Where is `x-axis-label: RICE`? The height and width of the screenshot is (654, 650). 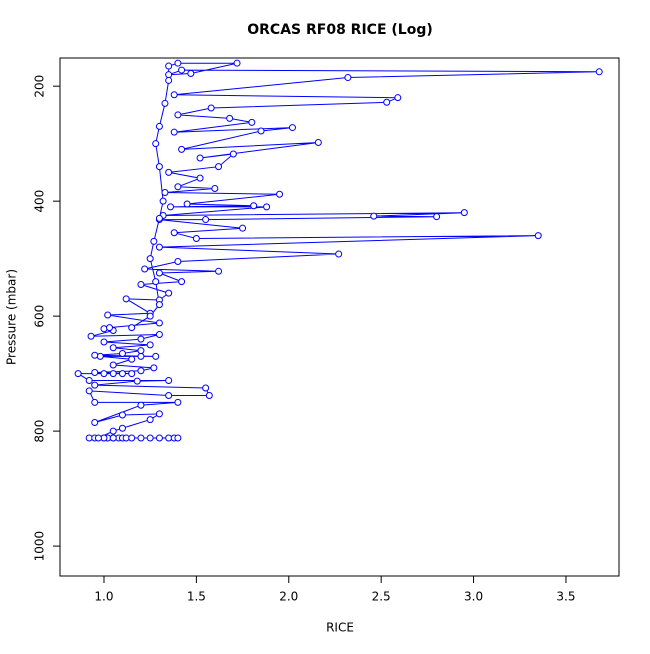
x-axis-label: RICE is located at coordinates (340, 628).